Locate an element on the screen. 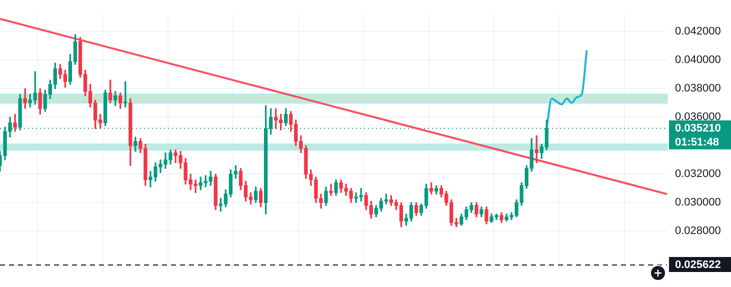 The height and width of the screenshot is (287, 731). y-tick-label: 0.038000 is located at coordinates (698, 88).